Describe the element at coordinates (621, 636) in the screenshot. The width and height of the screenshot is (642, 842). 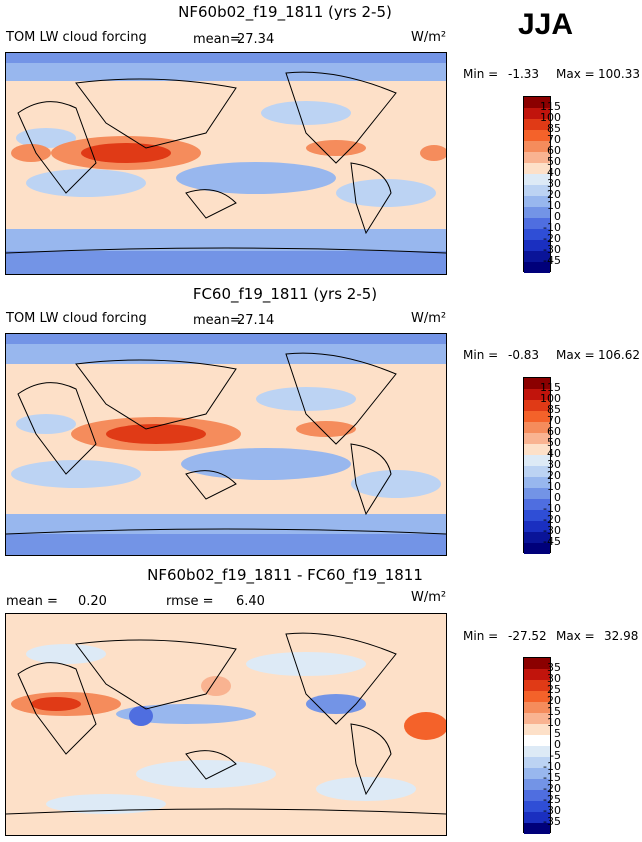
I see `panel3-max-value: 32.98` at that location.